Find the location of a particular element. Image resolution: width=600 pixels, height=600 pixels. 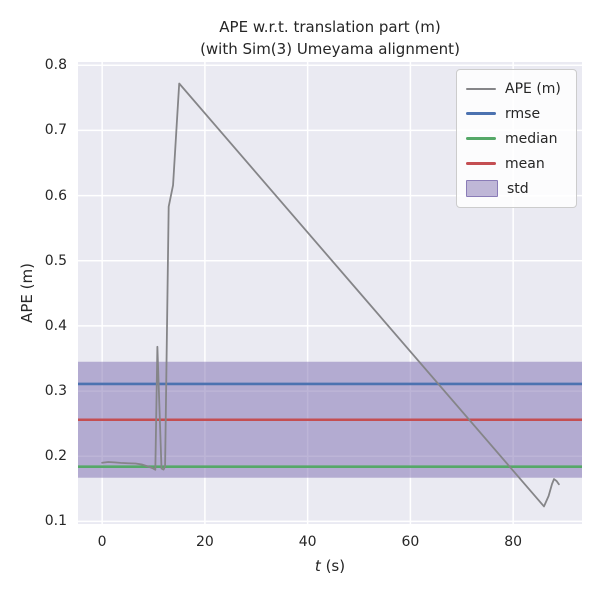

legend-entry-ape: APE (m) is located at coordinates (516, 88).